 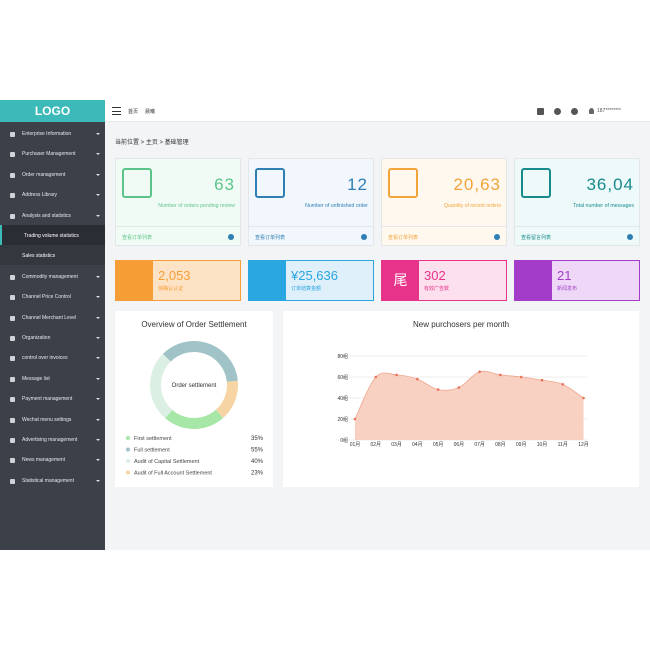 I want to click on menu-item: Address Library, so click(x=52, y=195).